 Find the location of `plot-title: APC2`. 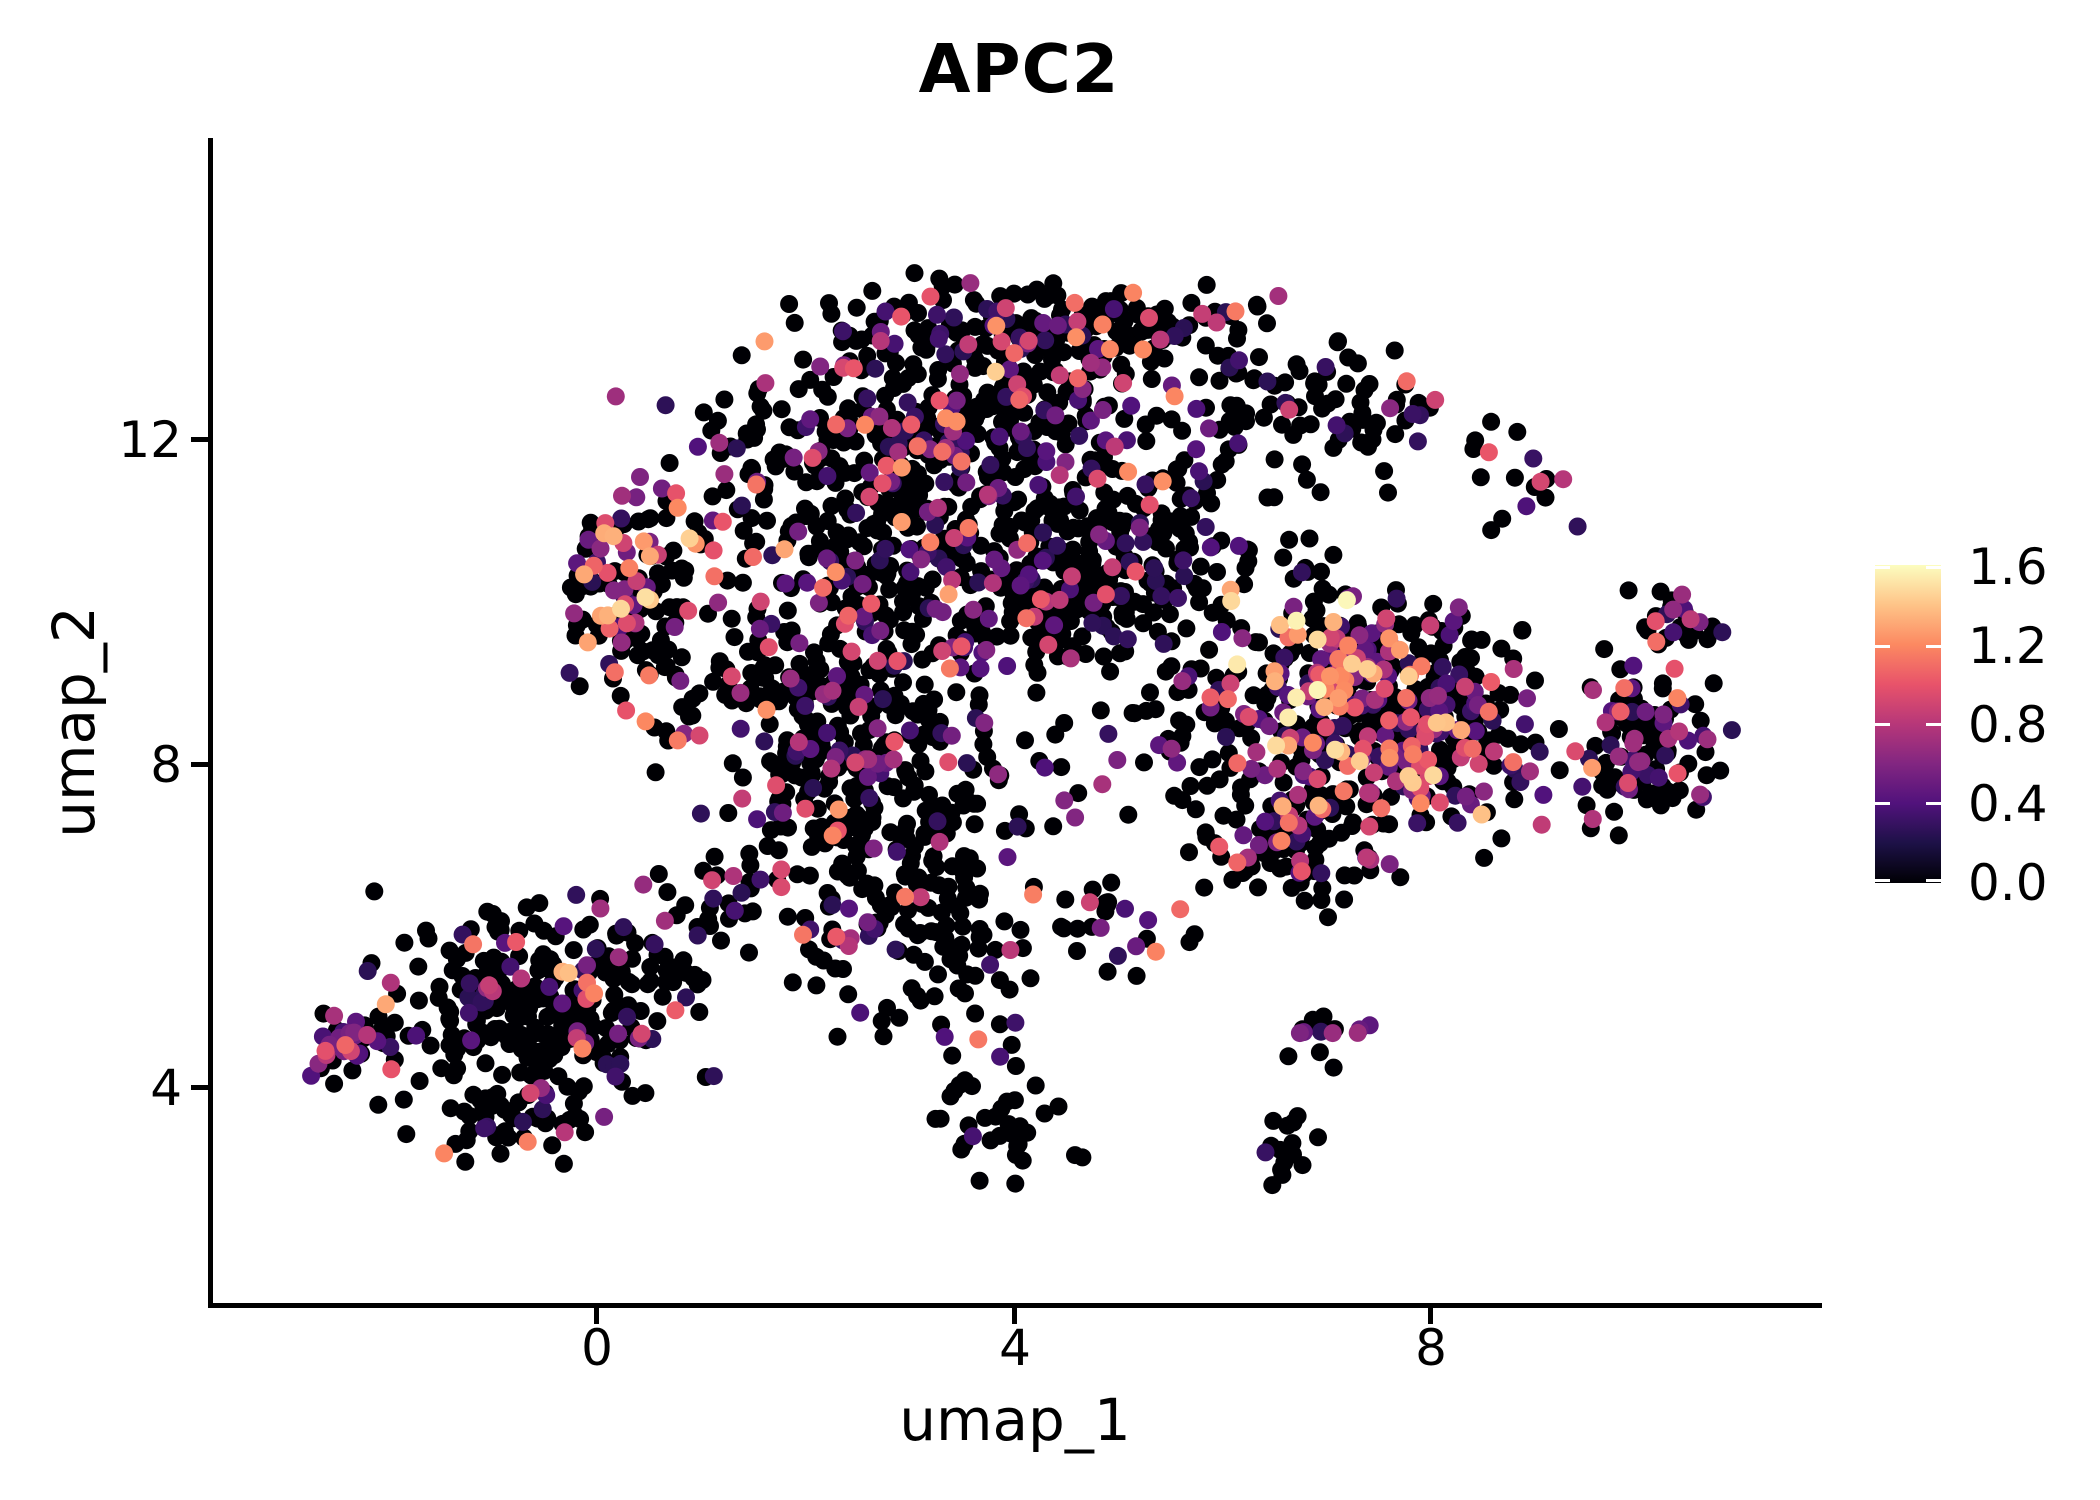

plot-title: APC2 is located at coordinates (1019, 69).